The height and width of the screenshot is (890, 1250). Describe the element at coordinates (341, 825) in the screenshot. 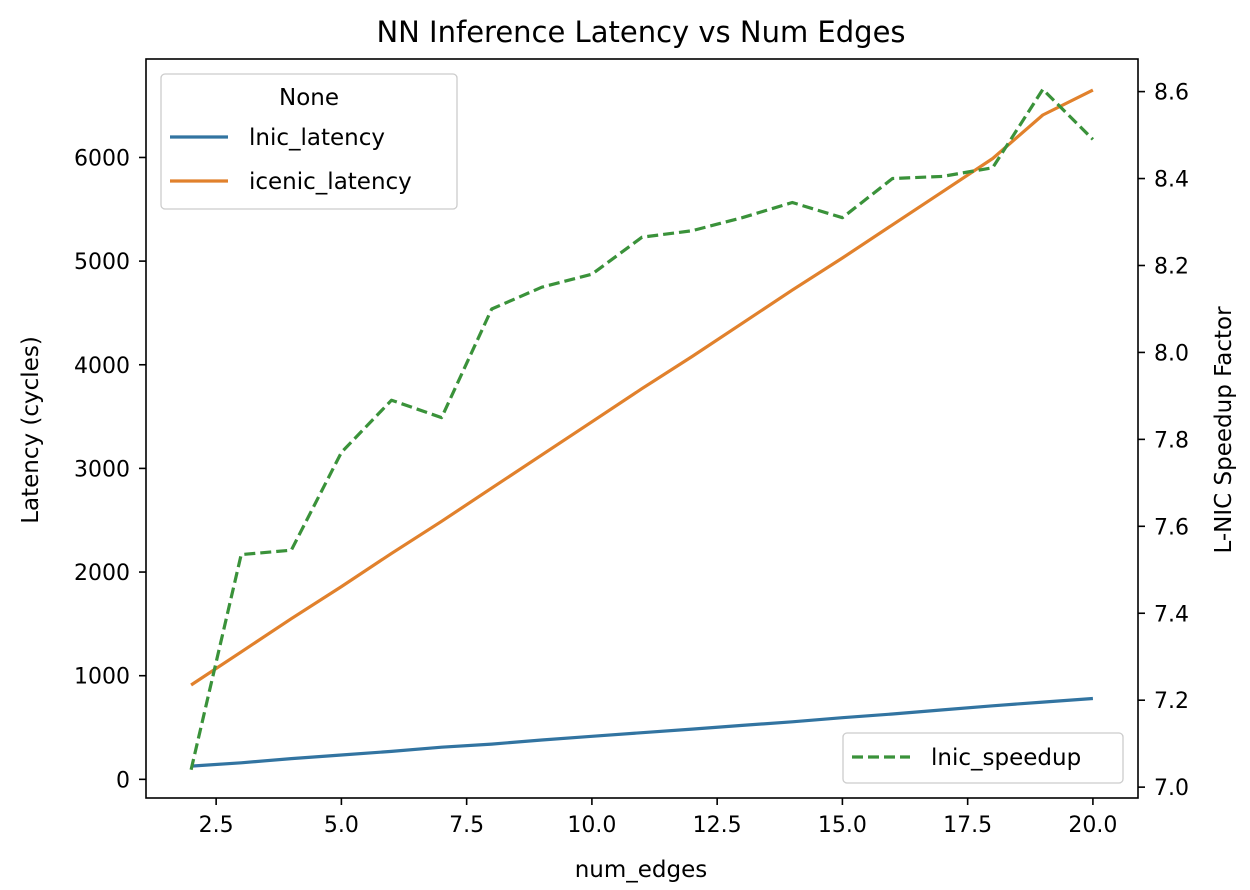

I see `x-tick-label: 5.0` at that location.